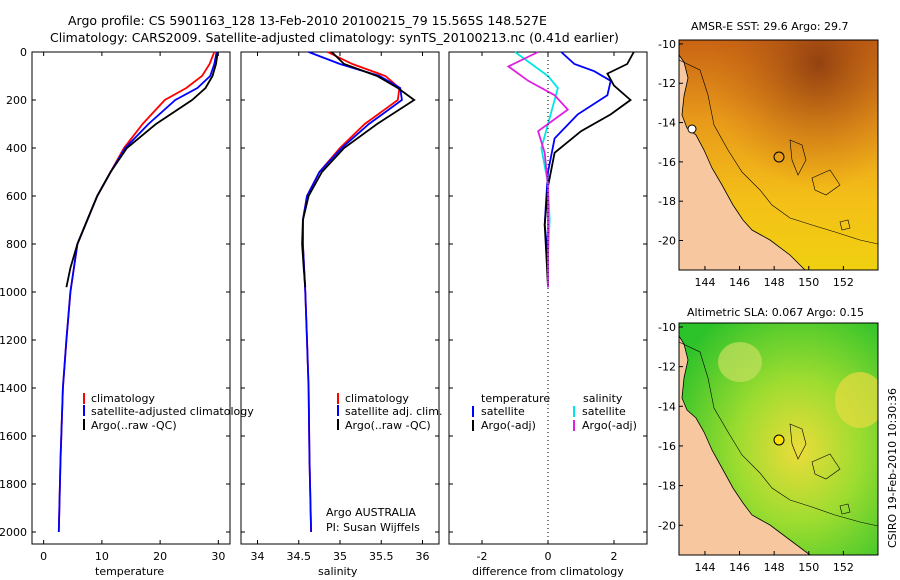 This screenshot has height=580, width=900. What do you see at coordinates (16, 100) in the screenshot?
I see `depth-tick-label: 200` at bounding box center [16, 100].